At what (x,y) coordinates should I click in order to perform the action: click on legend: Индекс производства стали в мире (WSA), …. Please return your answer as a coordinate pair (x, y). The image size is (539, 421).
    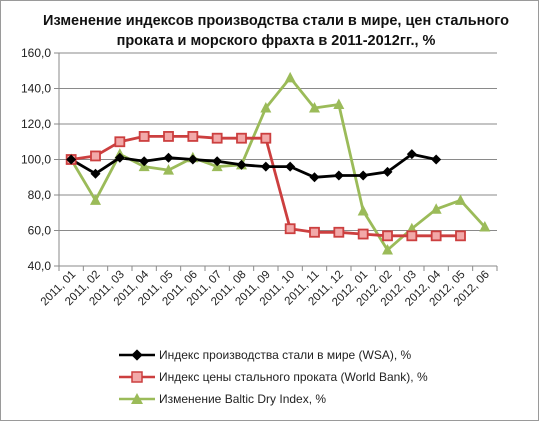
    Looking at the image, I should click on (319, 377).